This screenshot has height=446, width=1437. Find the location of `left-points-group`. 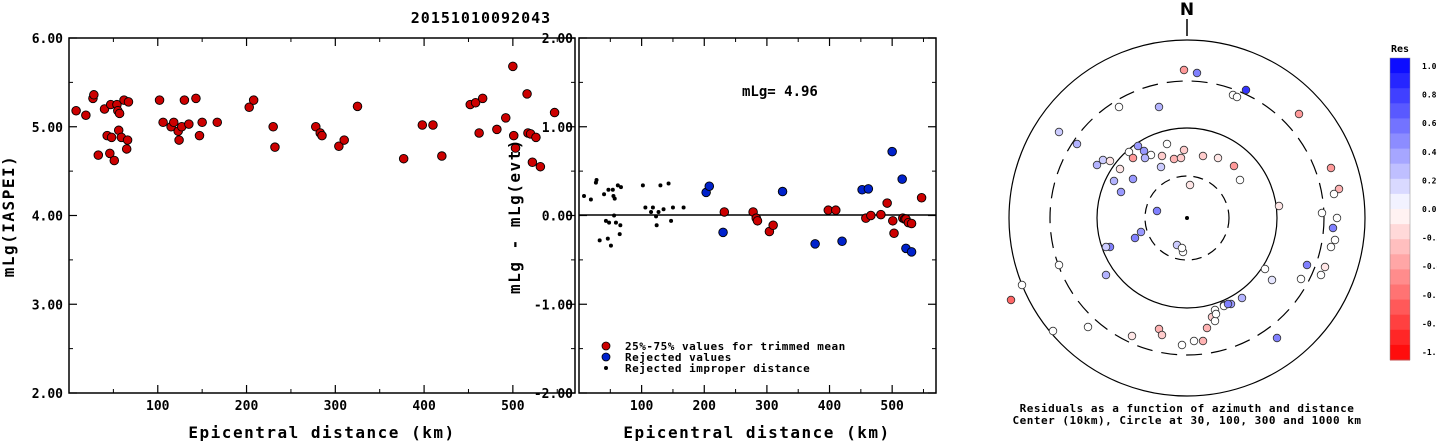

left-points-group is located at coordinates (315, 116).